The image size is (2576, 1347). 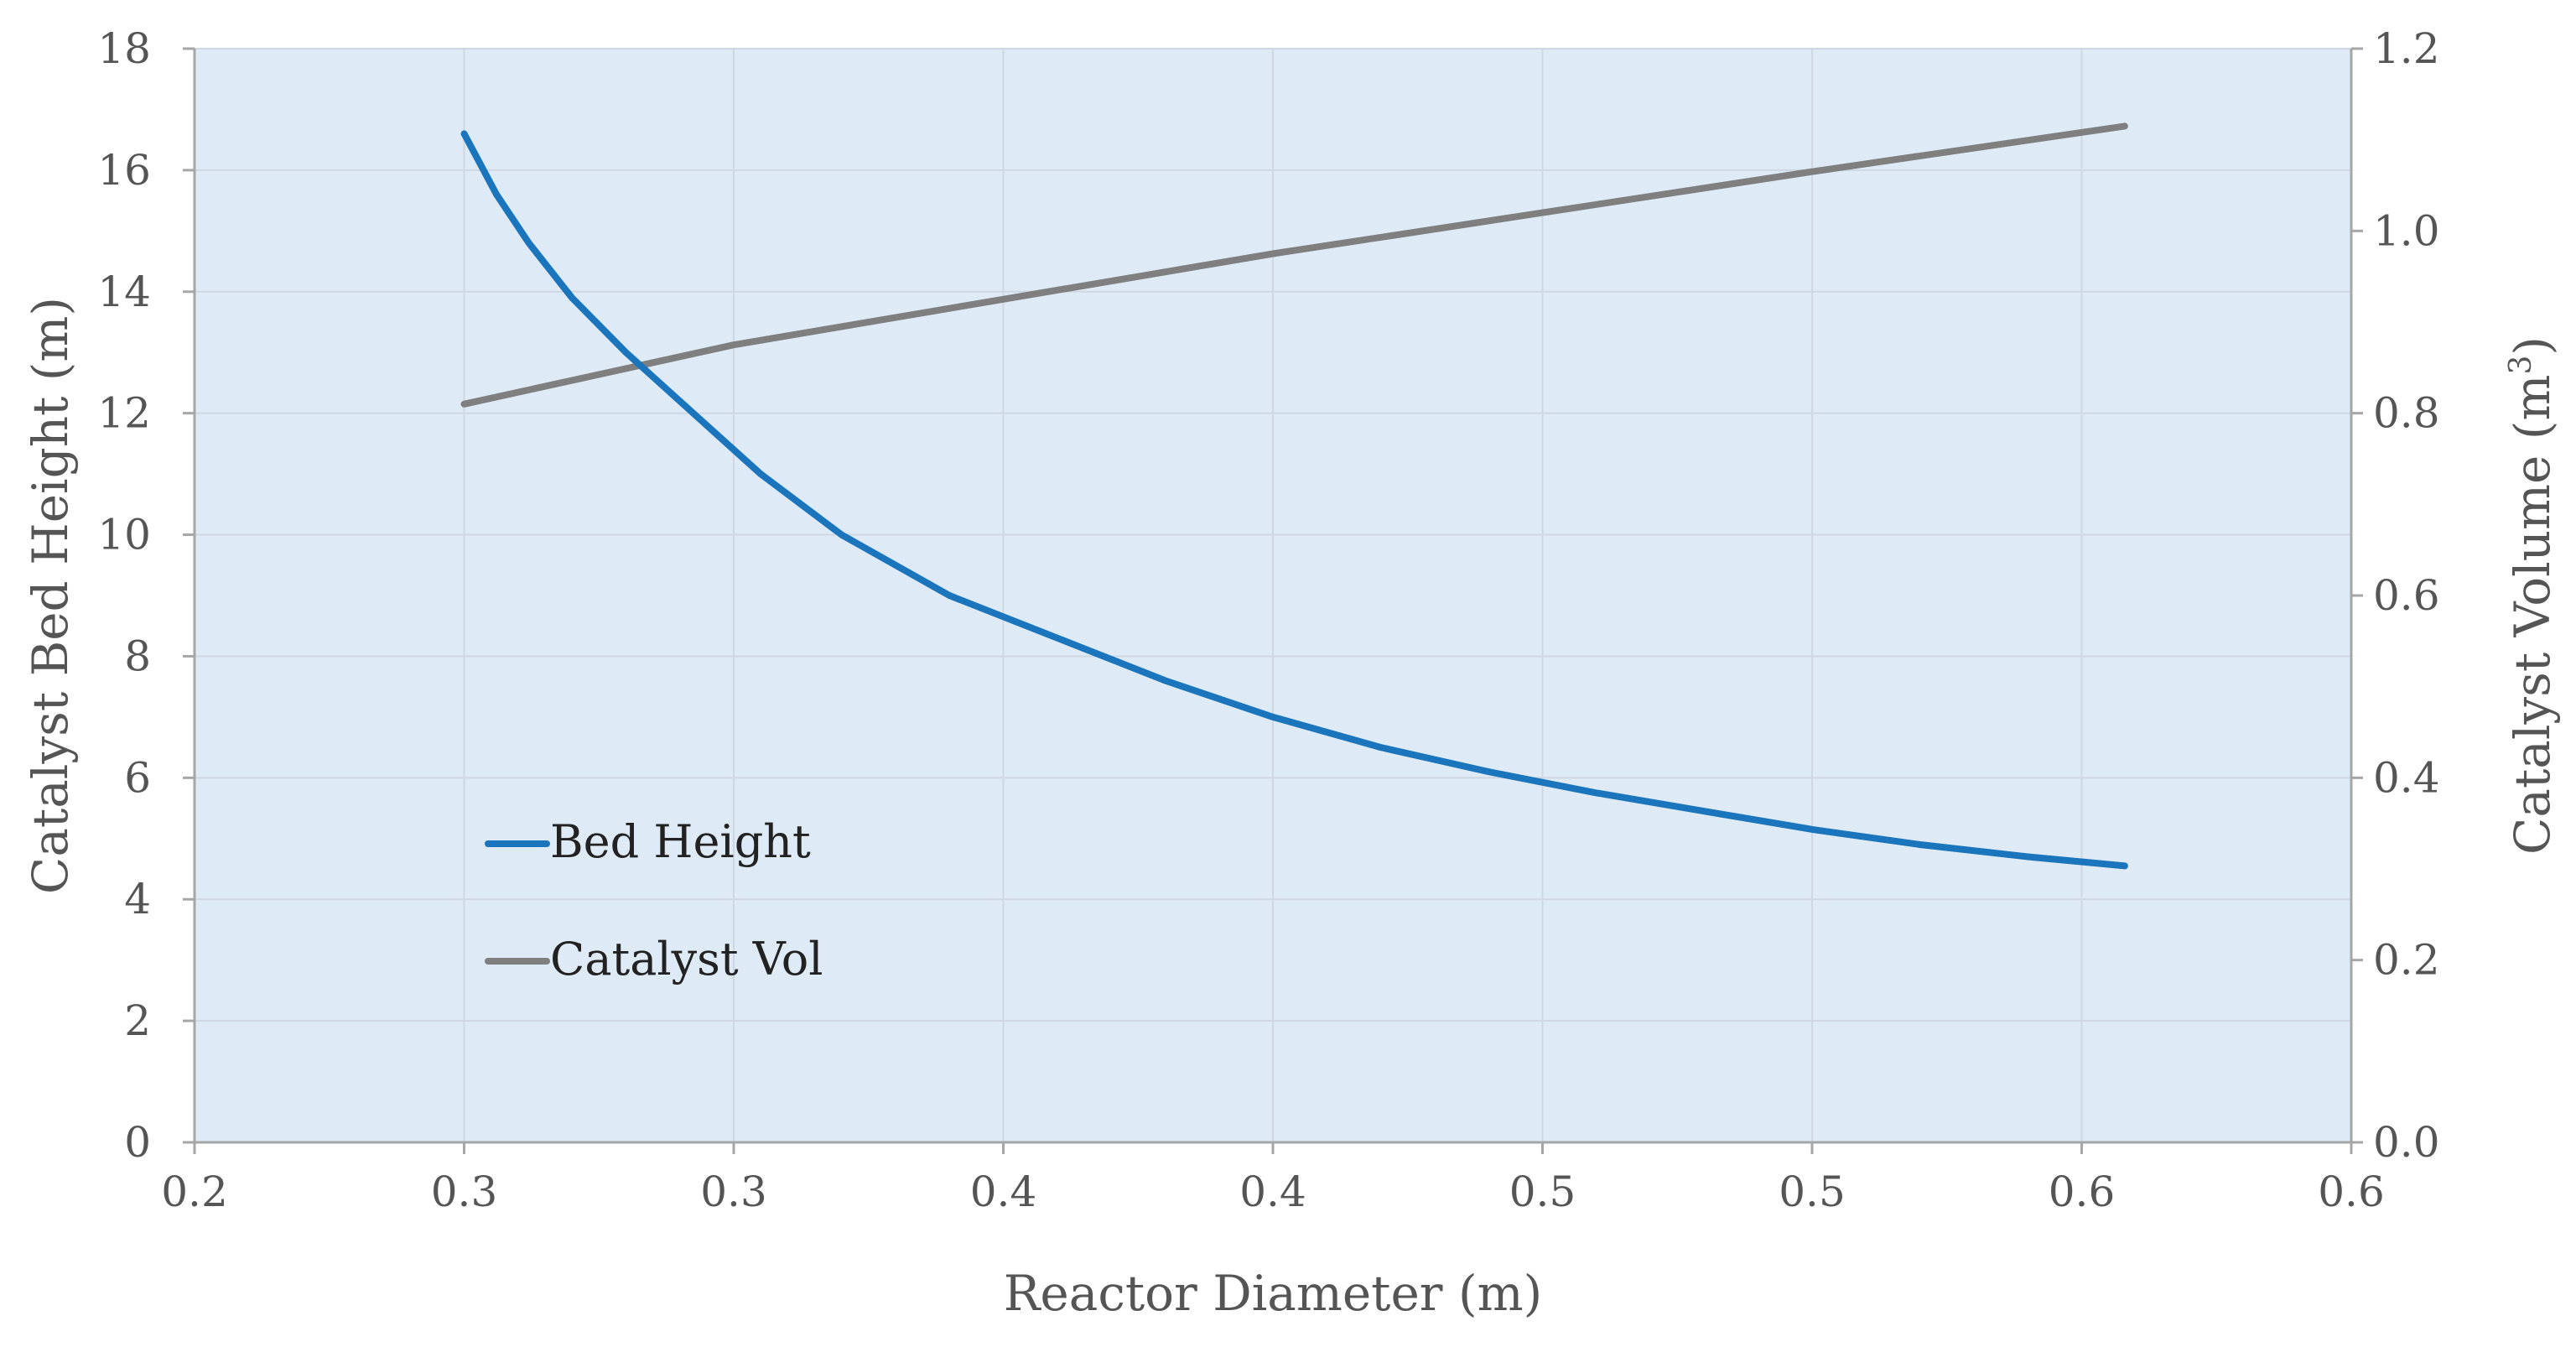 What do you see at coordinates (124, 535) in the screenshot?
I see `y-tick-label: 10` at bounding box center [124, 535].